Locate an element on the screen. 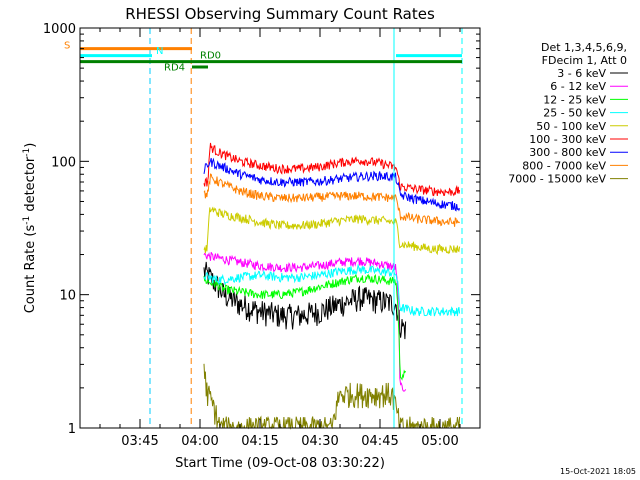 The image size is (640, 480). legend-entry-label: 800 - 7000 keV is located at coordinates (564, 165).